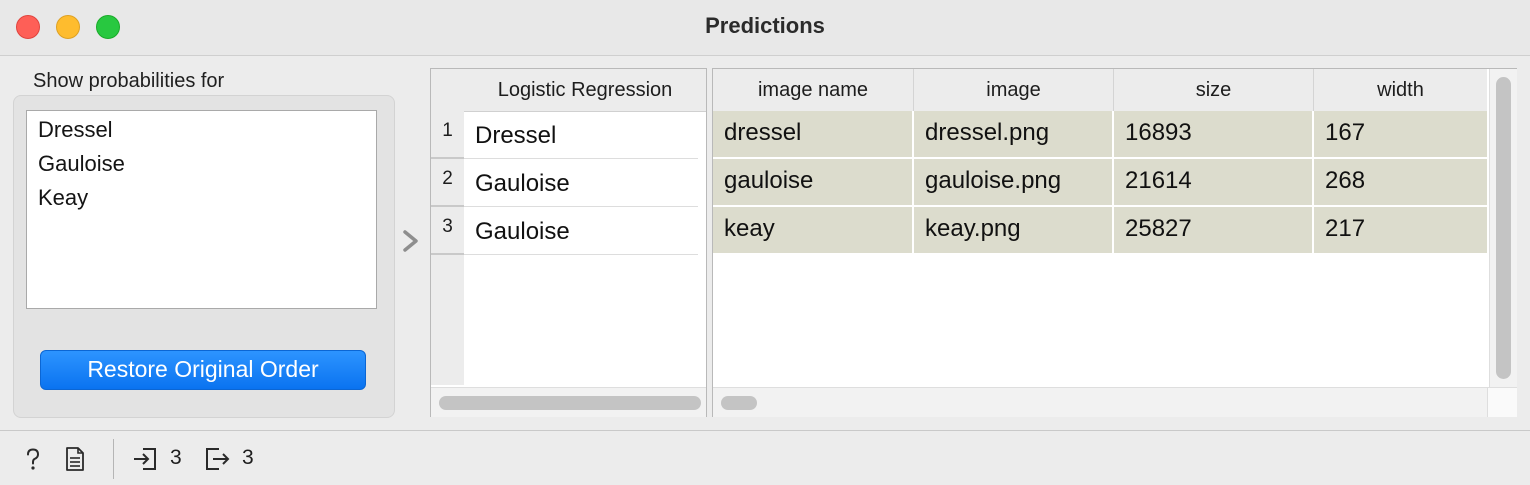  I want to click on chevron-right-icon, so click(411, 241).